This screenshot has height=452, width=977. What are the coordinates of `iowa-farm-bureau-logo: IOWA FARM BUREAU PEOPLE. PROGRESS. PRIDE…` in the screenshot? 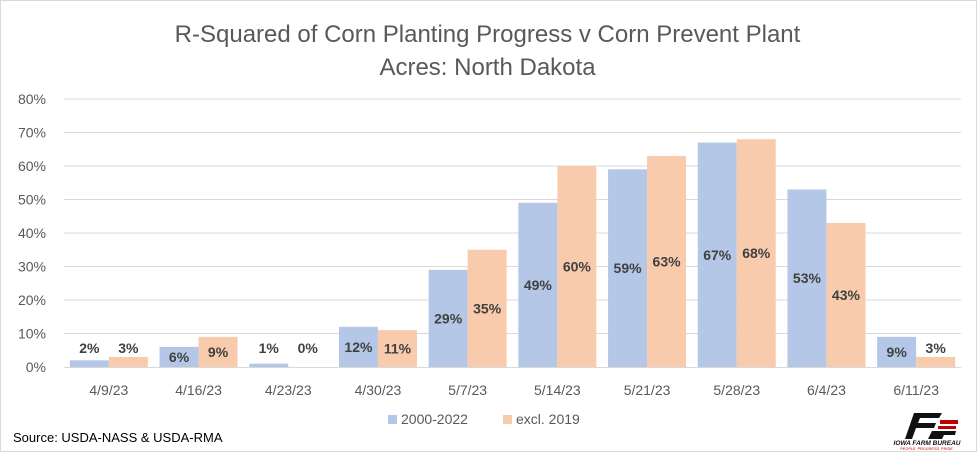 It's located at (927, 432).